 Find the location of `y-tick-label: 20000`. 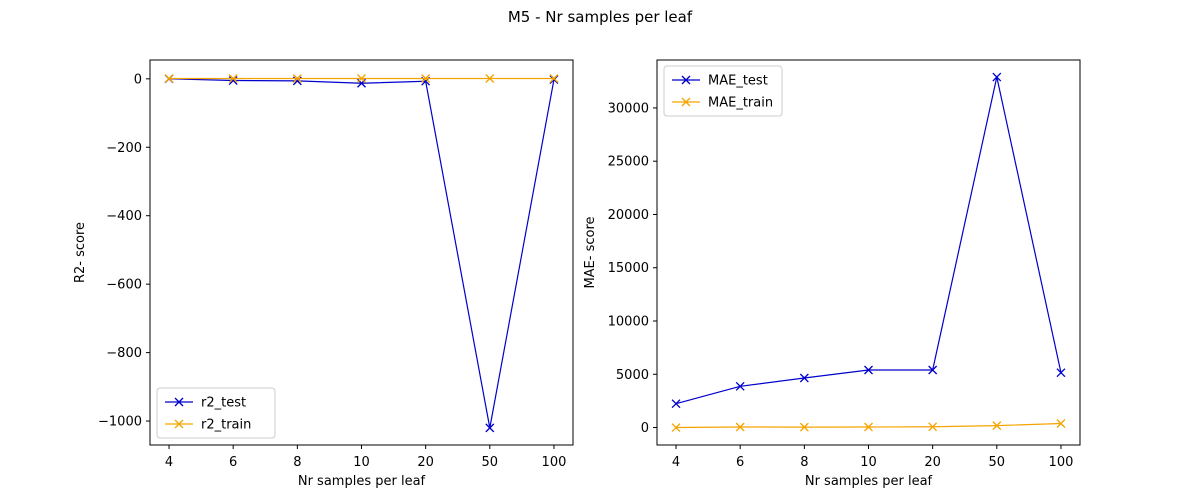

y-tick-label: 20000 is located at coordinates (628, 215).